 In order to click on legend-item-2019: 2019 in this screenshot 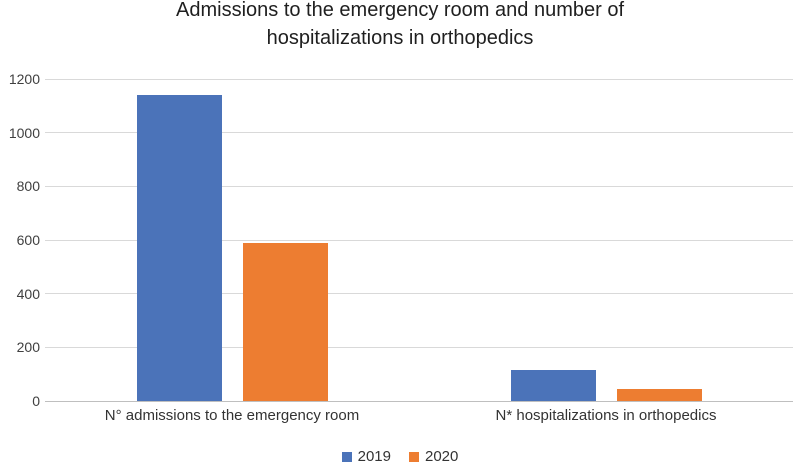, I will do `click(366, 456)`.